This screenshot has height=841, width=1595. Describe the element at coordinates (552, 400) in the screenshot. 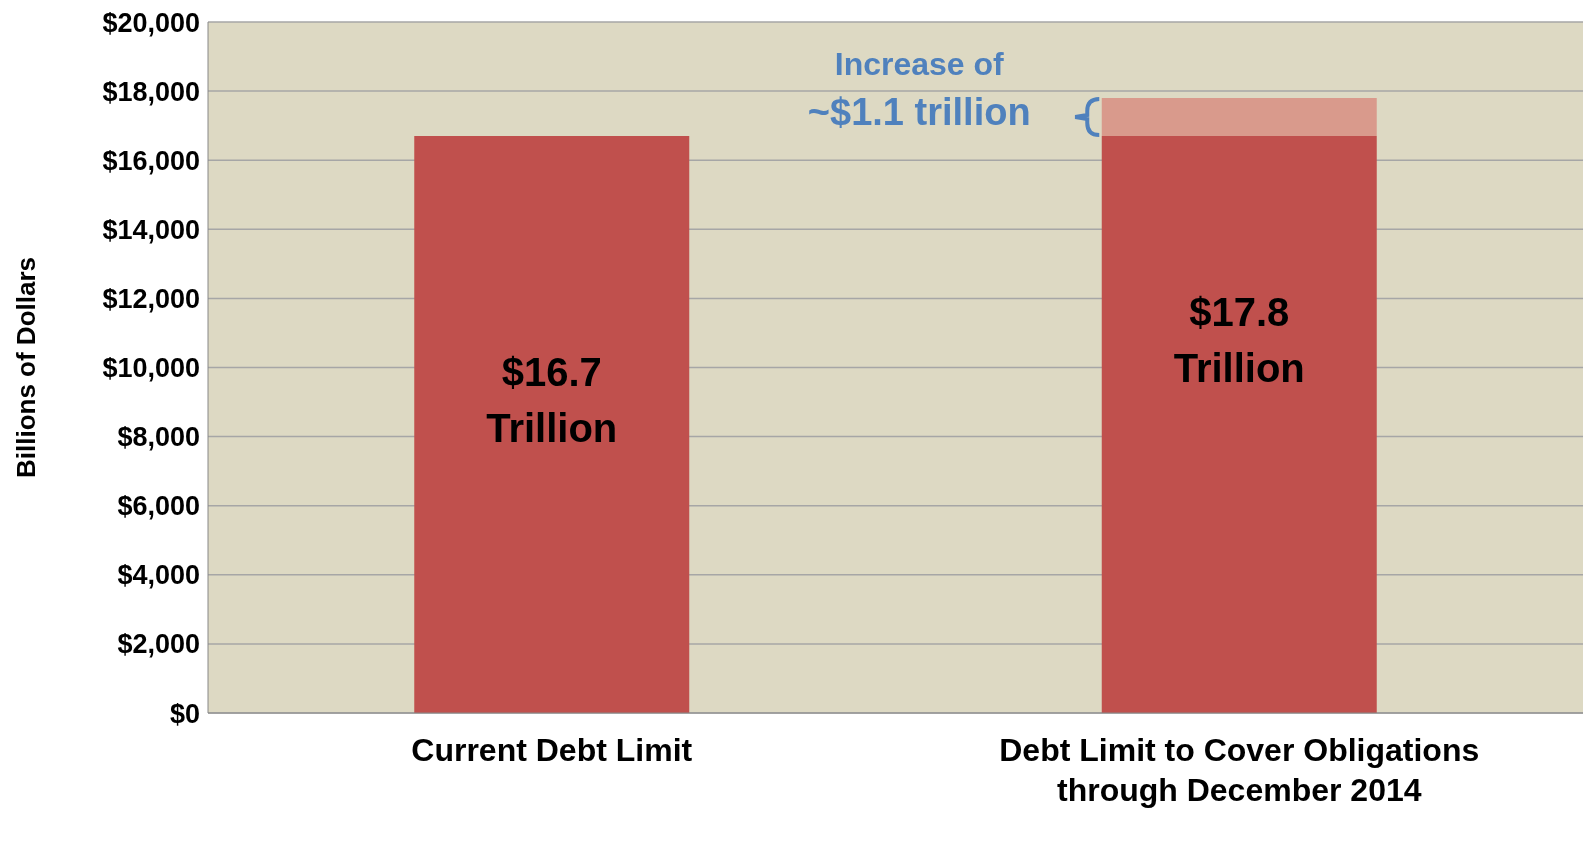

I see `annotation: $16.7 Trillion` at that location.